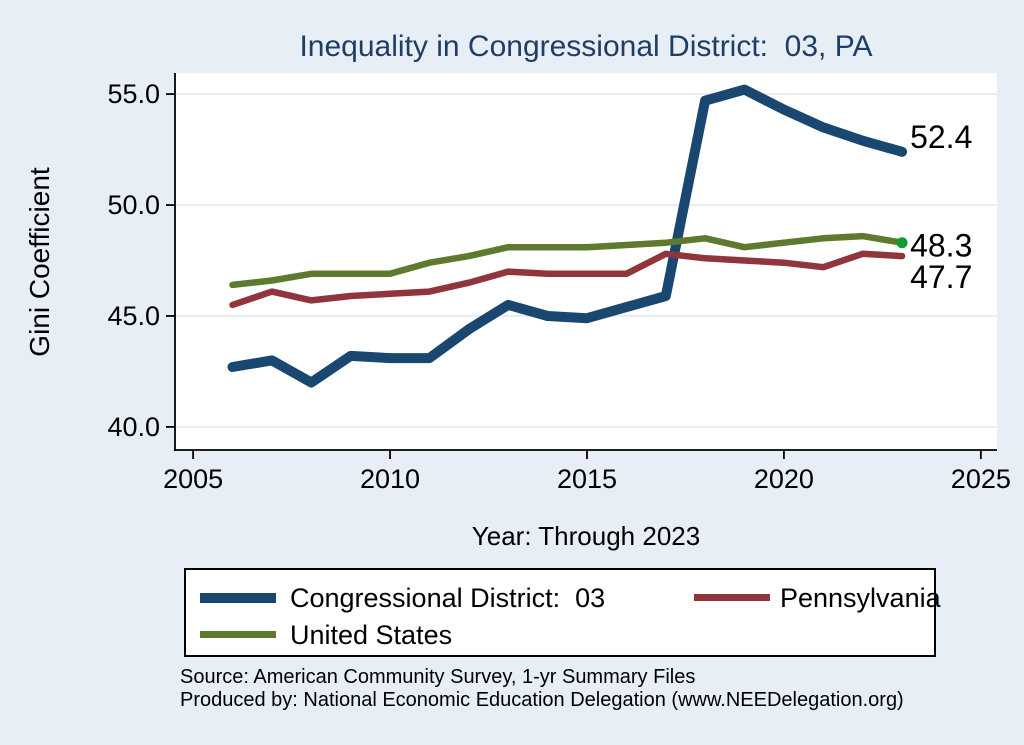 The width and height of the screenshot is (1024, 745). I want to click on legend-label-united-states: United States, so click(371, 635).